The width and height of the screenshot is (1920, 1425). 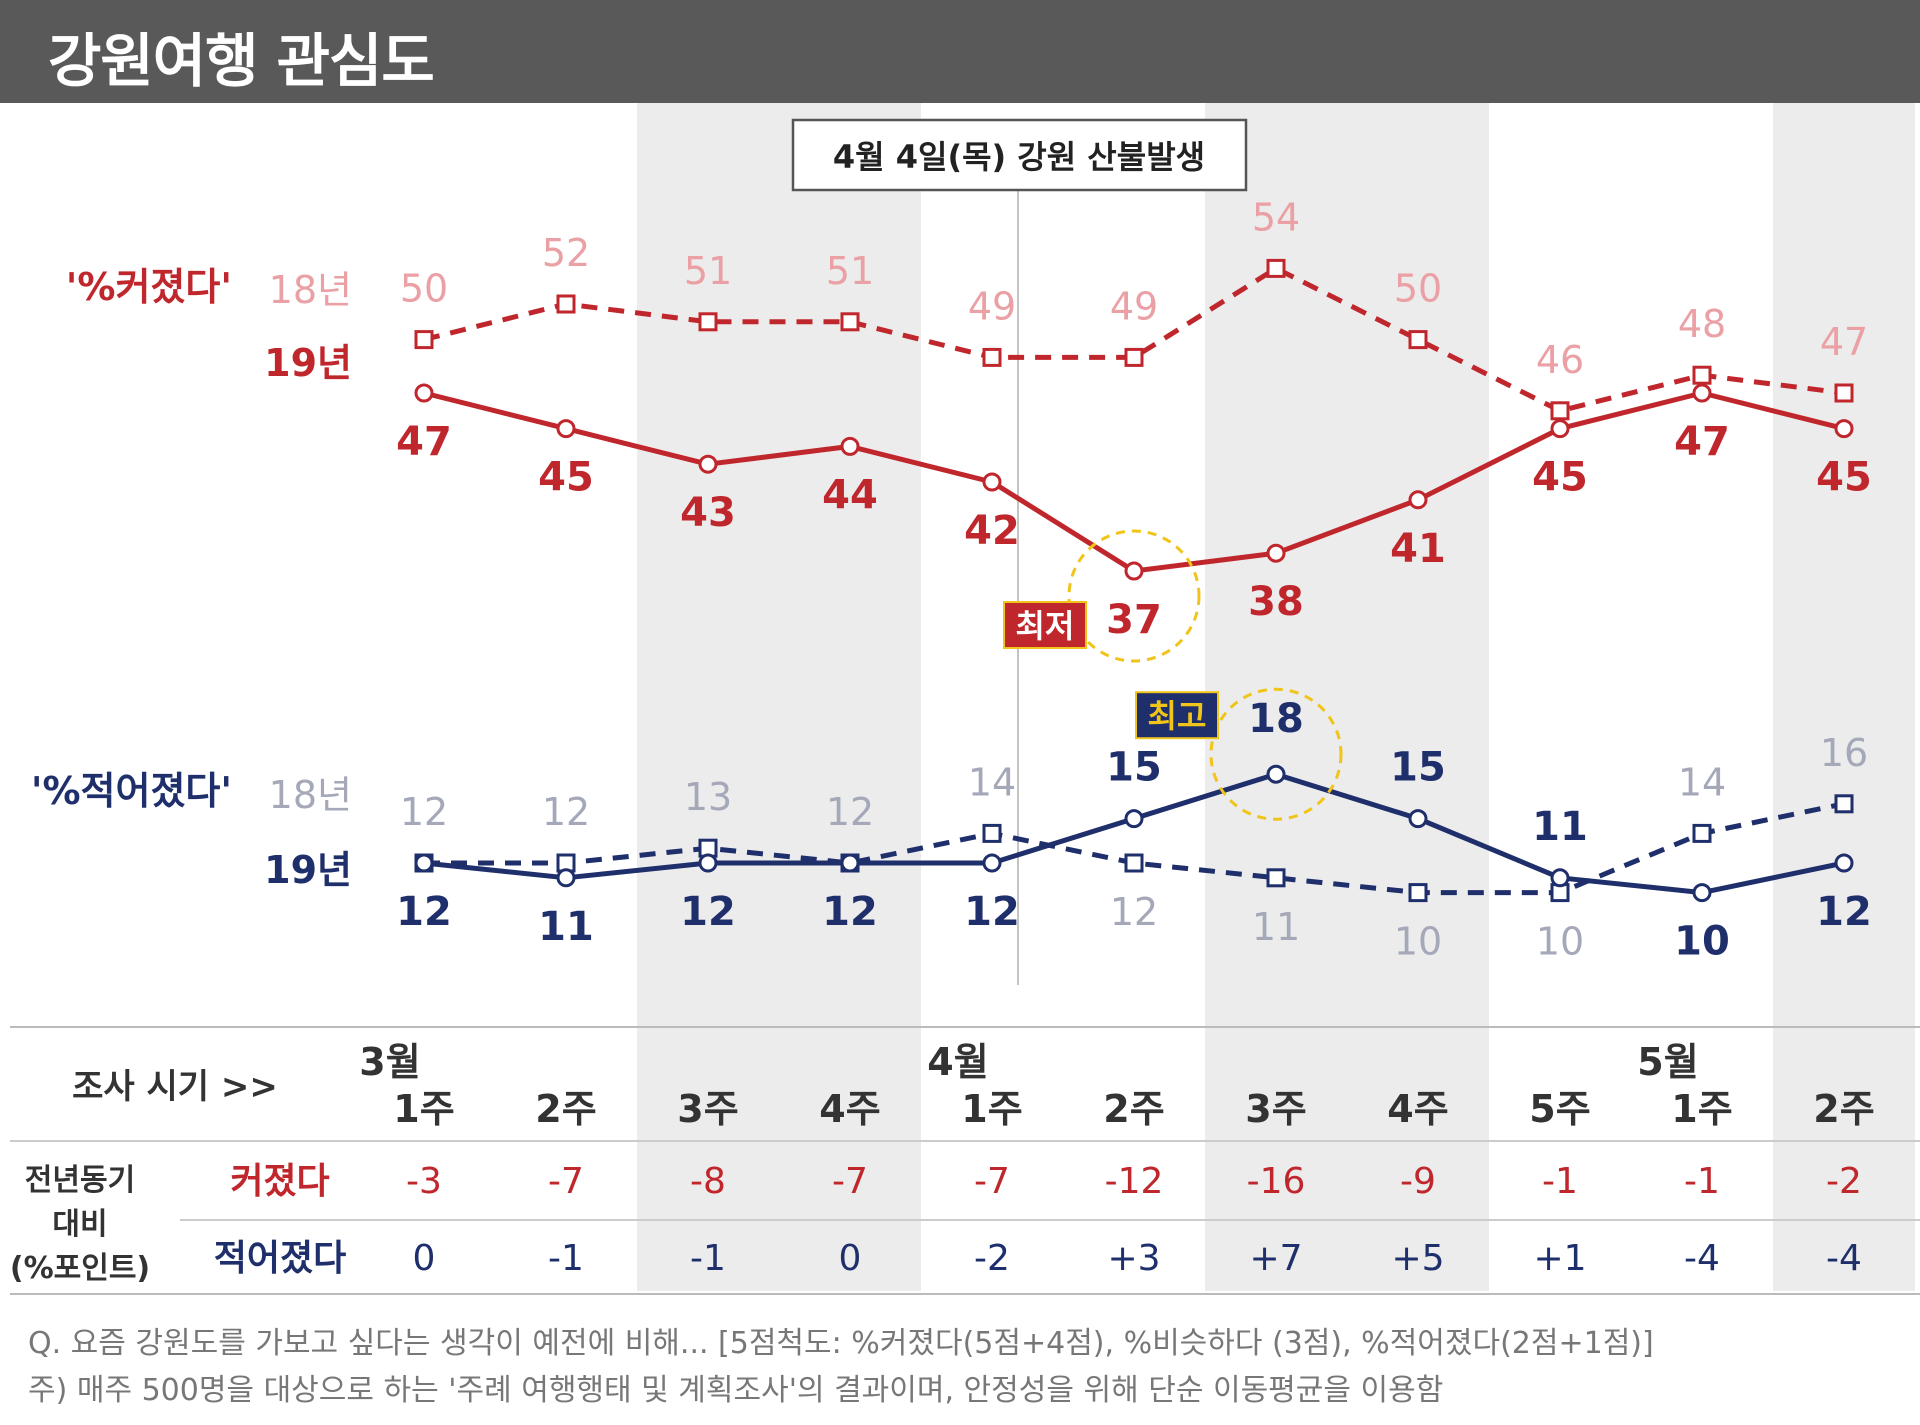 I want to click on data-label-19-0-7: 41, so click(x=1418, y=549).